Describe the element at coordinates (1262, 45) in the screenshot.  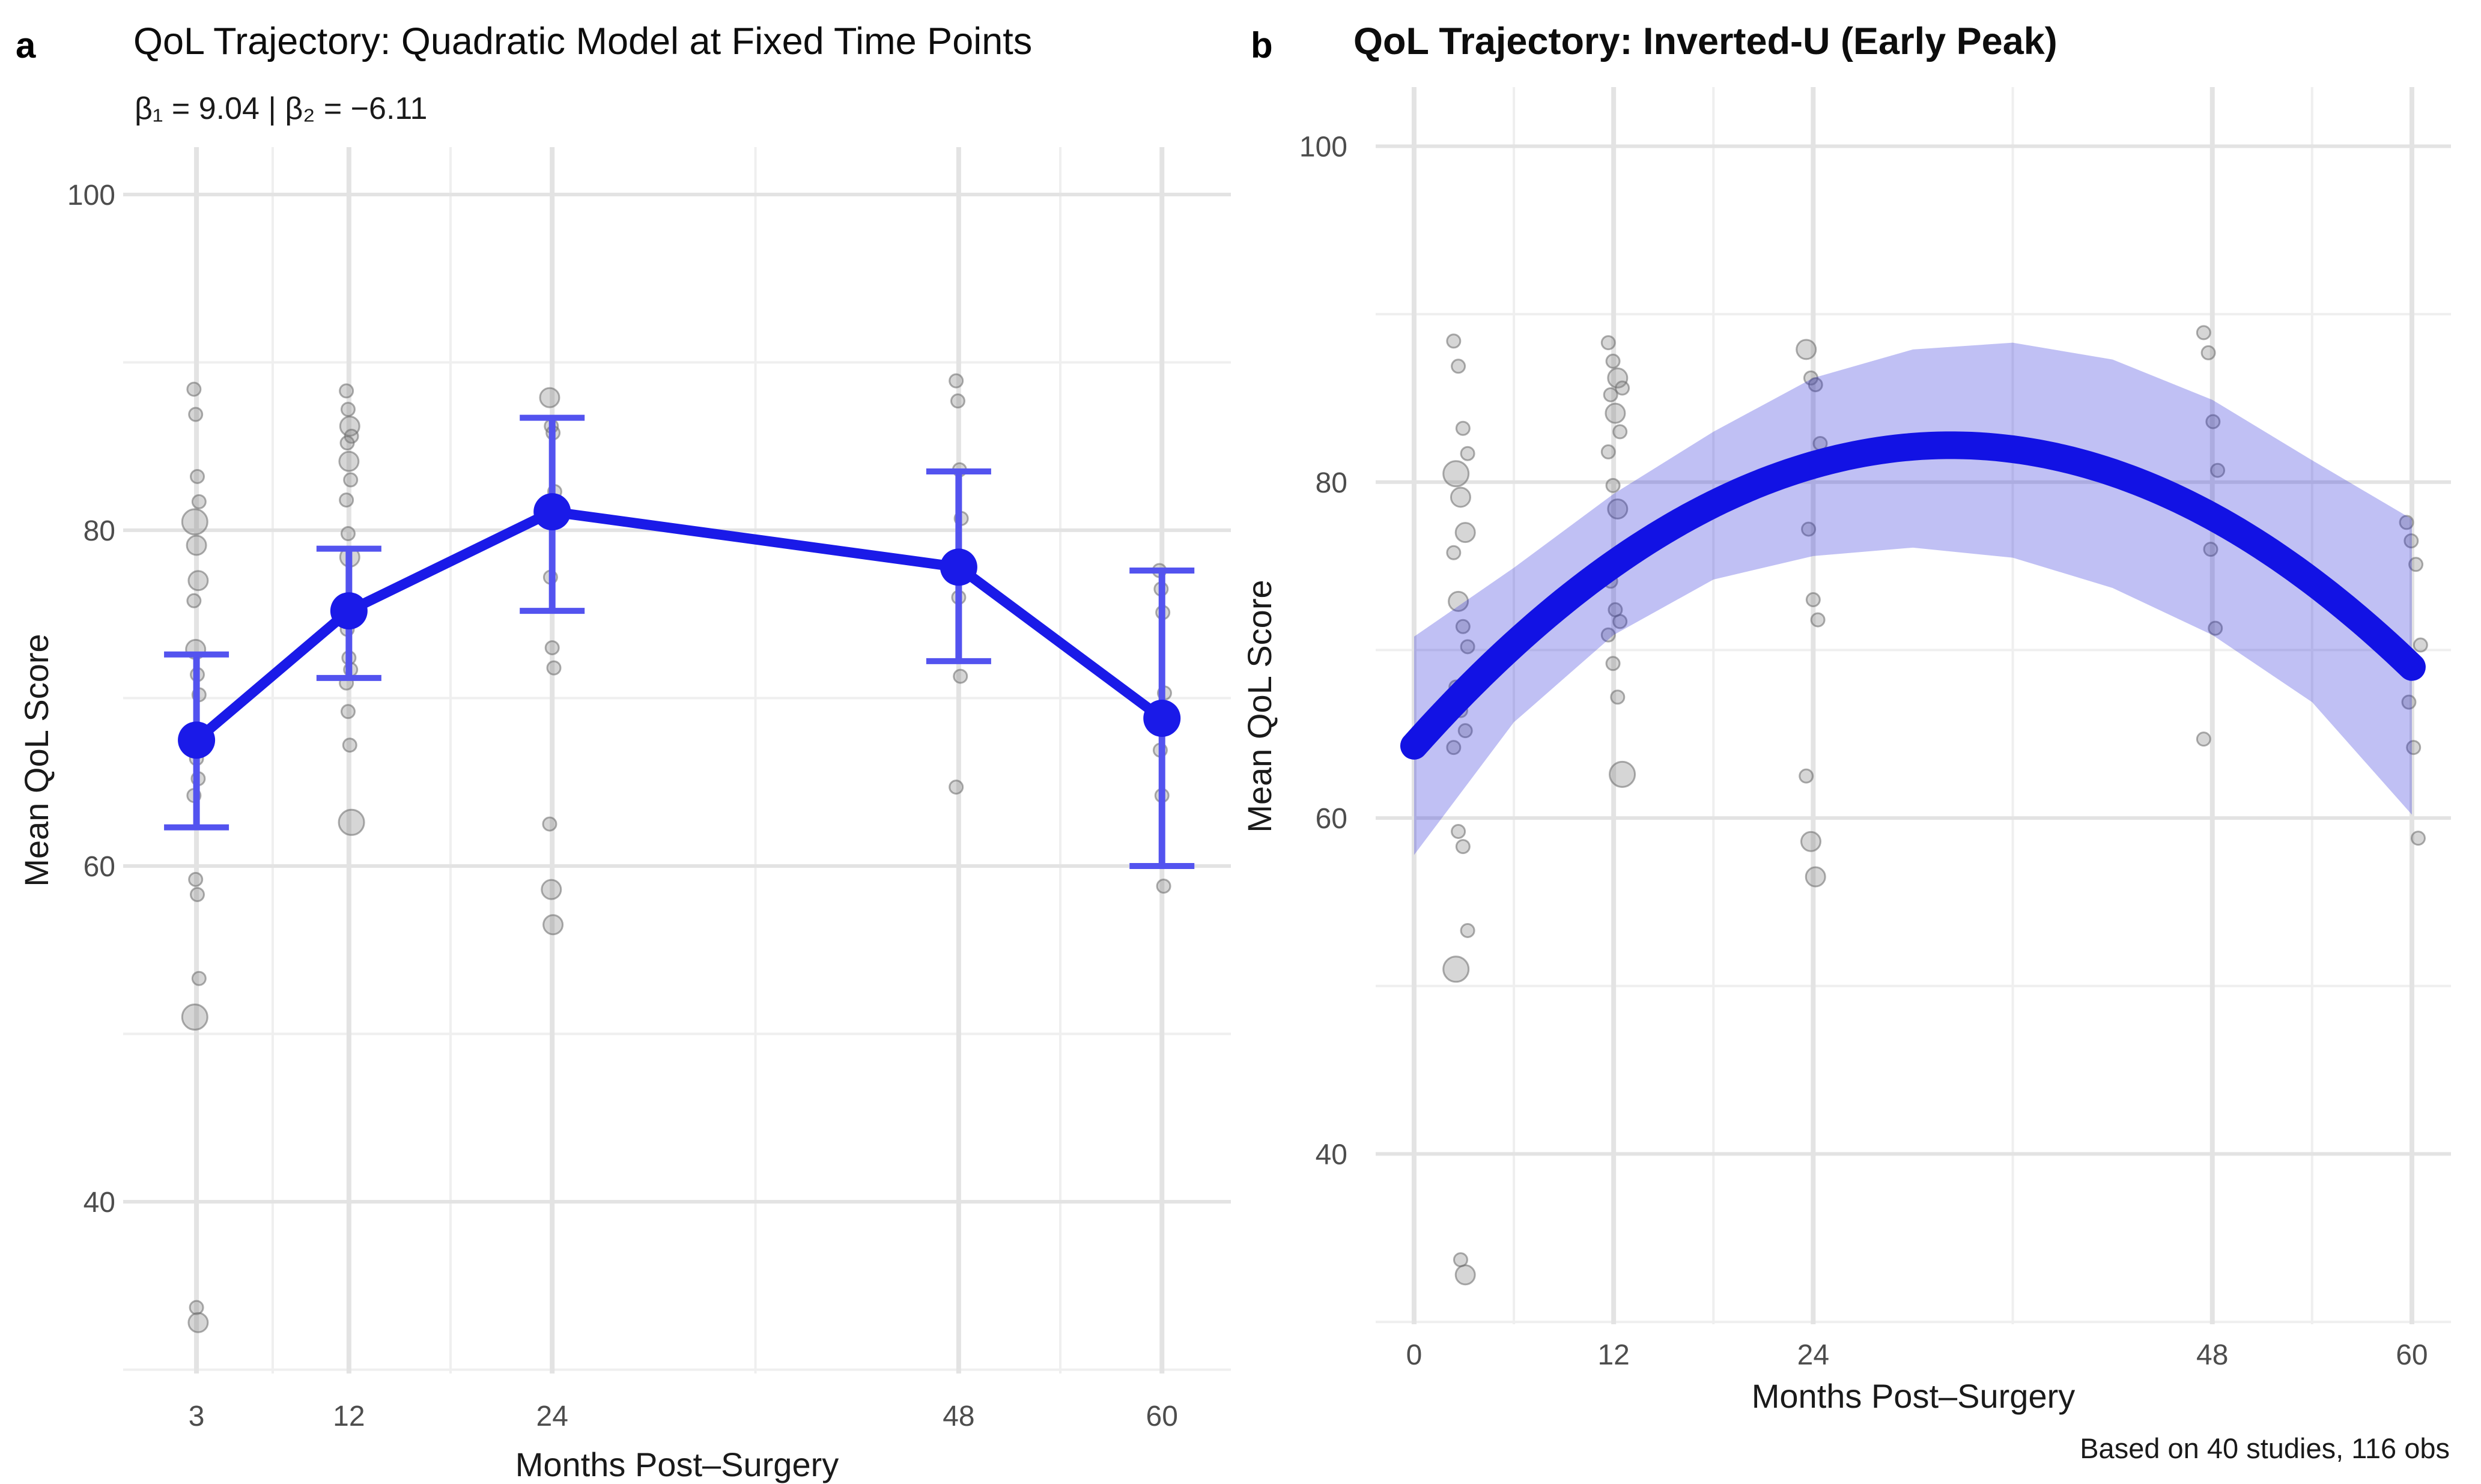
I see `panel-b-tag: b` at that location.